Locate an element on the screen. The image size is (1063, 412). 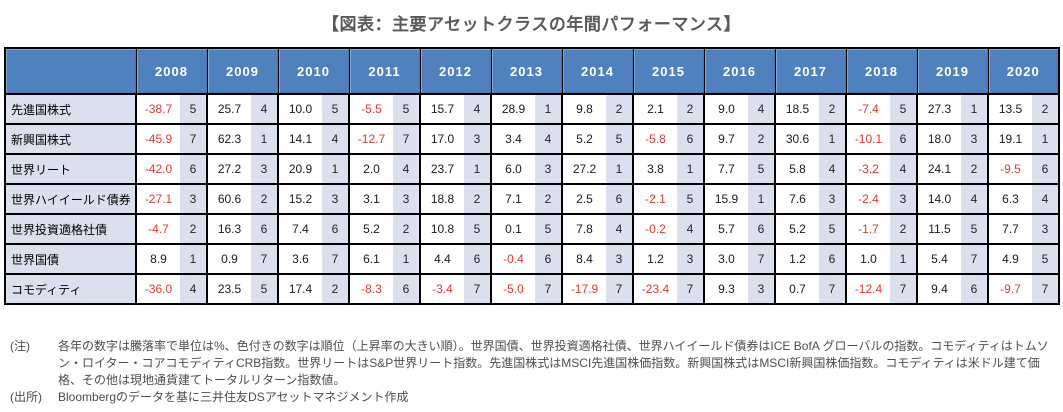
return-value-cell: 62.3 is located at coordinates (228, 139).